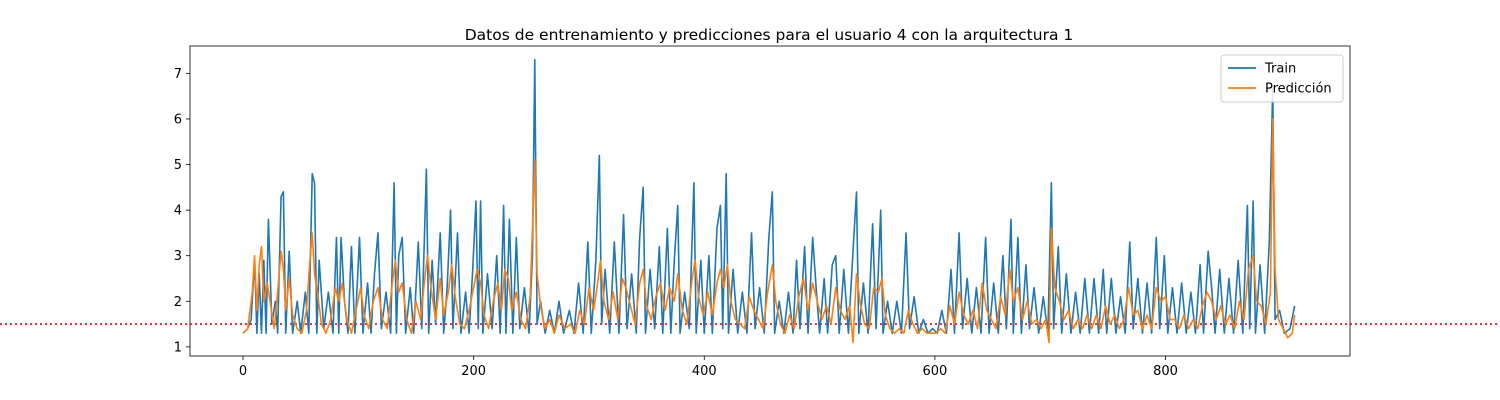  Describe the element at coordinates (473, 371) in the screenshot. I see `x-tick-label: 200` at that location.